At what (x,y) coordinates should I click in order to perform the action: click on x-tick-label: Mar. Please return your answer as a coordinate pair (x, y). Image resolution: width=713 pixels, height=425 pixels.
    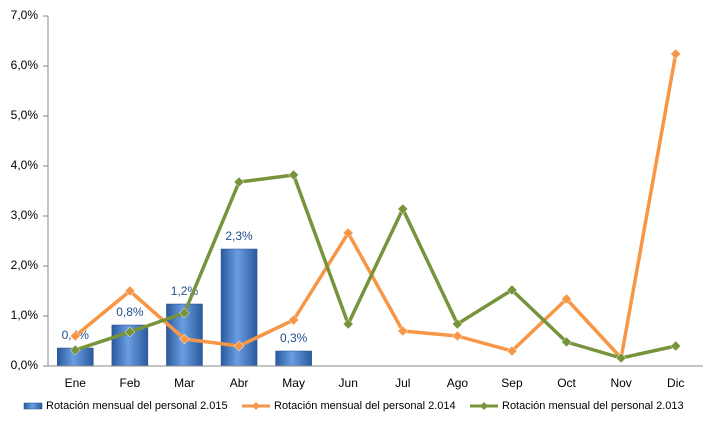
    Looking at the image, I should click on (184, 383).